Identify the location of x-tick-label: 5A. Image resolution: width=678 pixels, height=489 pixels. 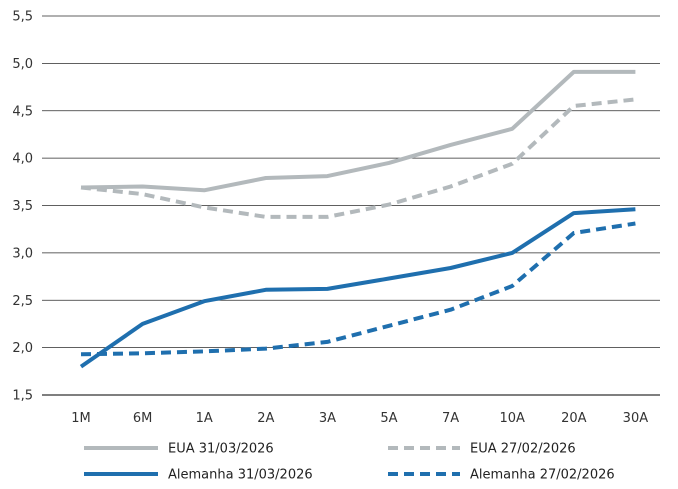
(388, 418).